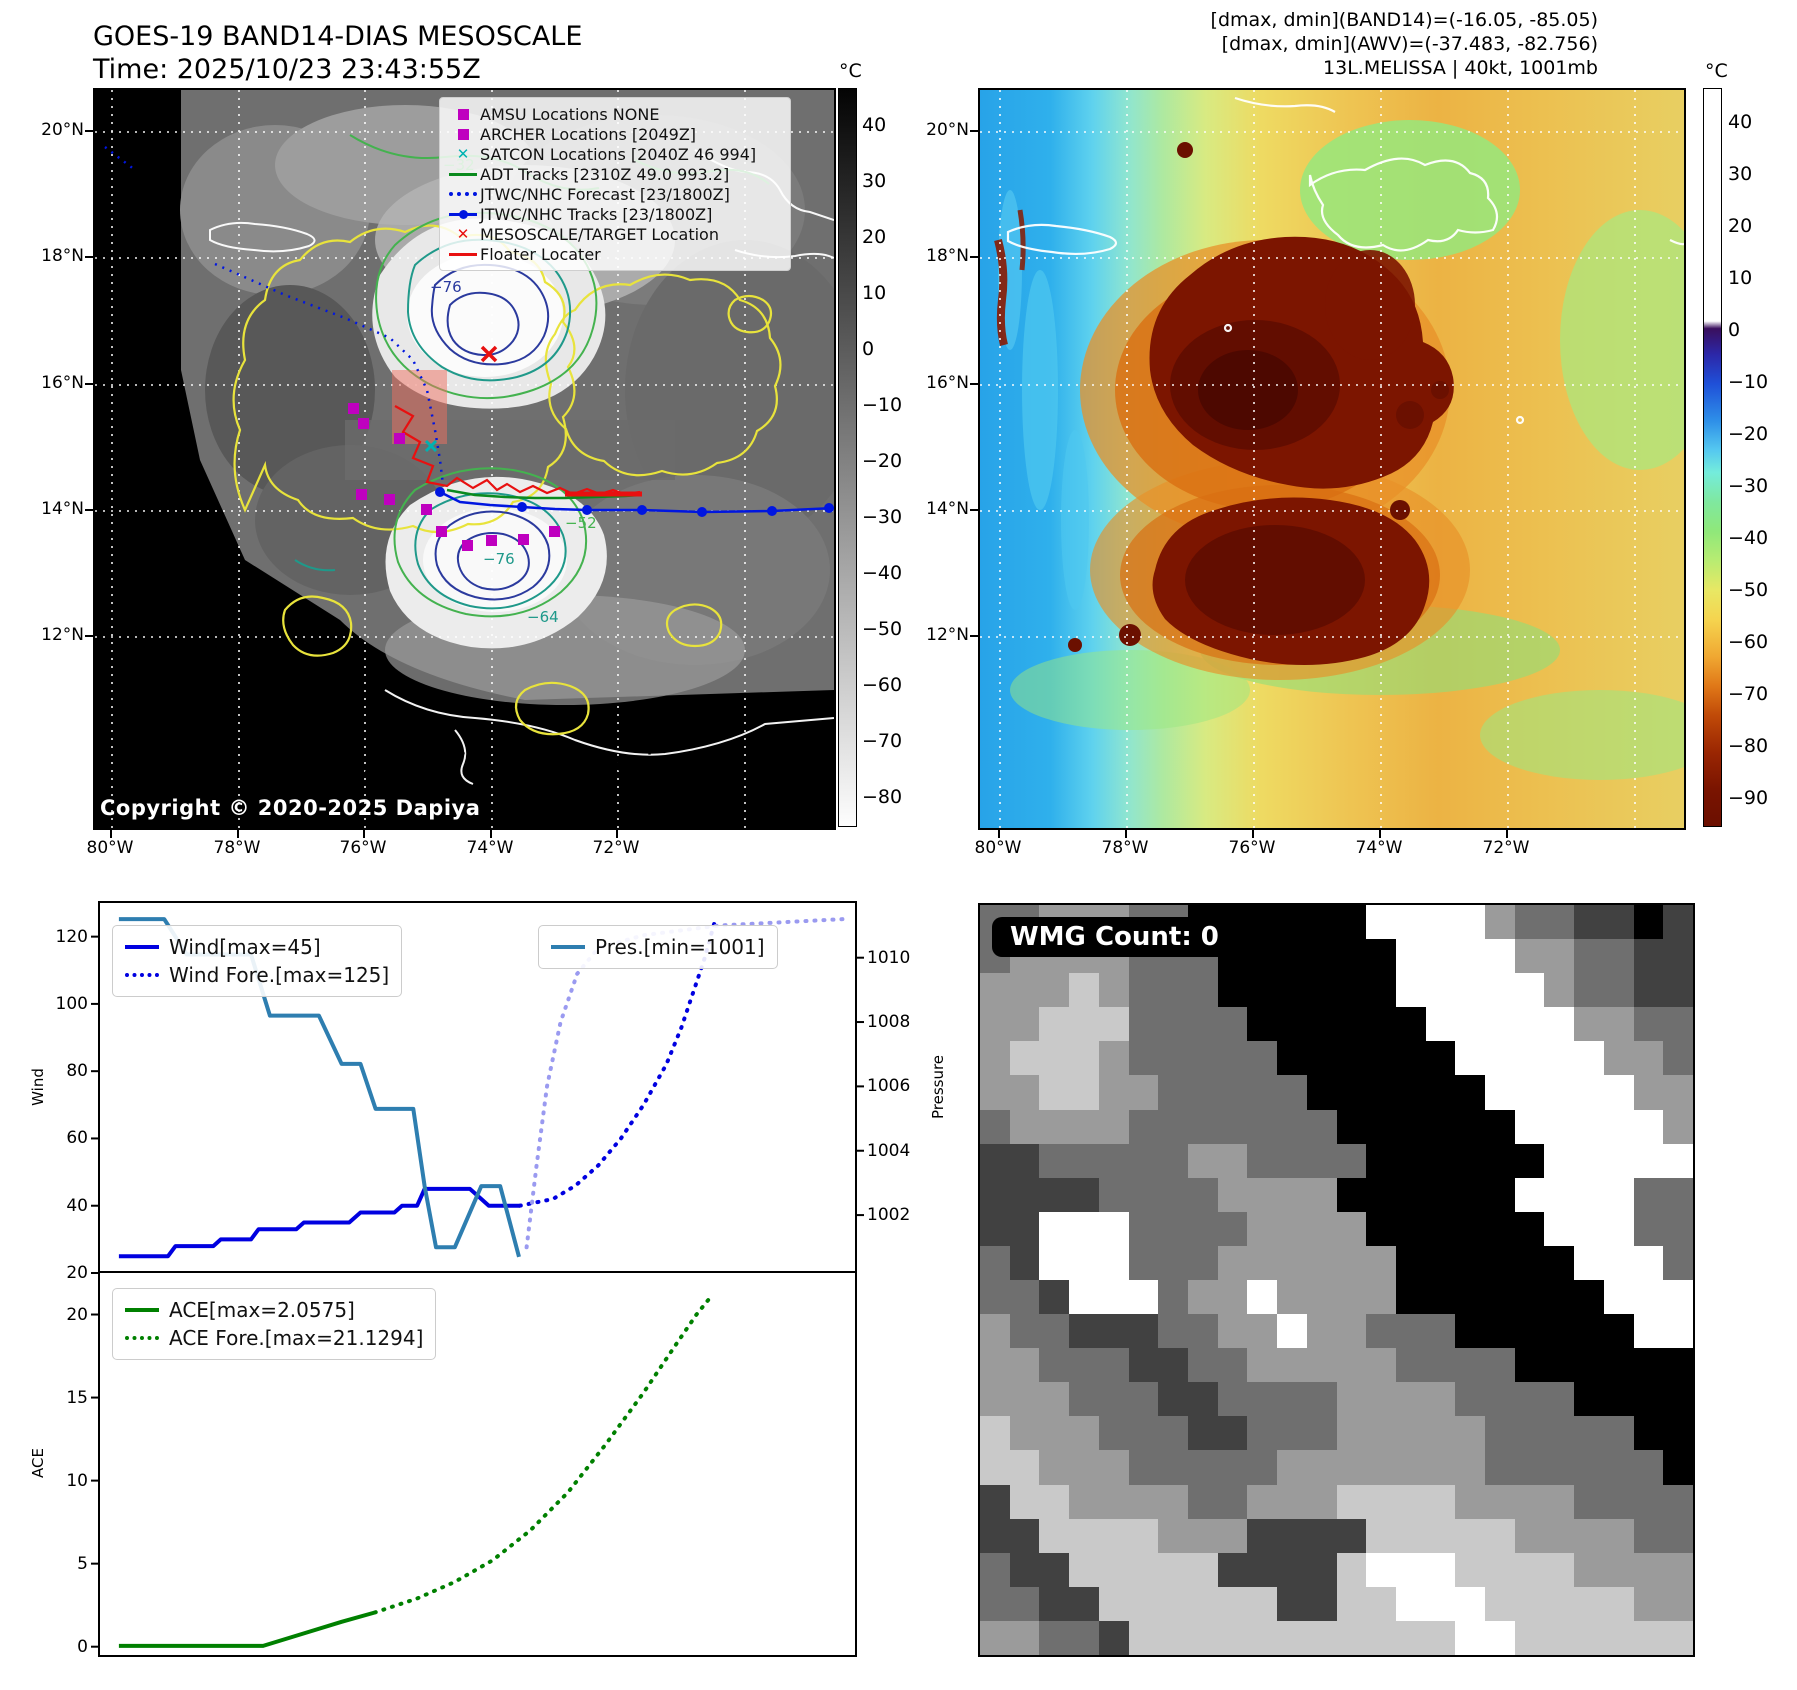 The height and width of the screenshot is (1690, 1797). I want to click on lon-label: 76°W, so click(1252, 848).